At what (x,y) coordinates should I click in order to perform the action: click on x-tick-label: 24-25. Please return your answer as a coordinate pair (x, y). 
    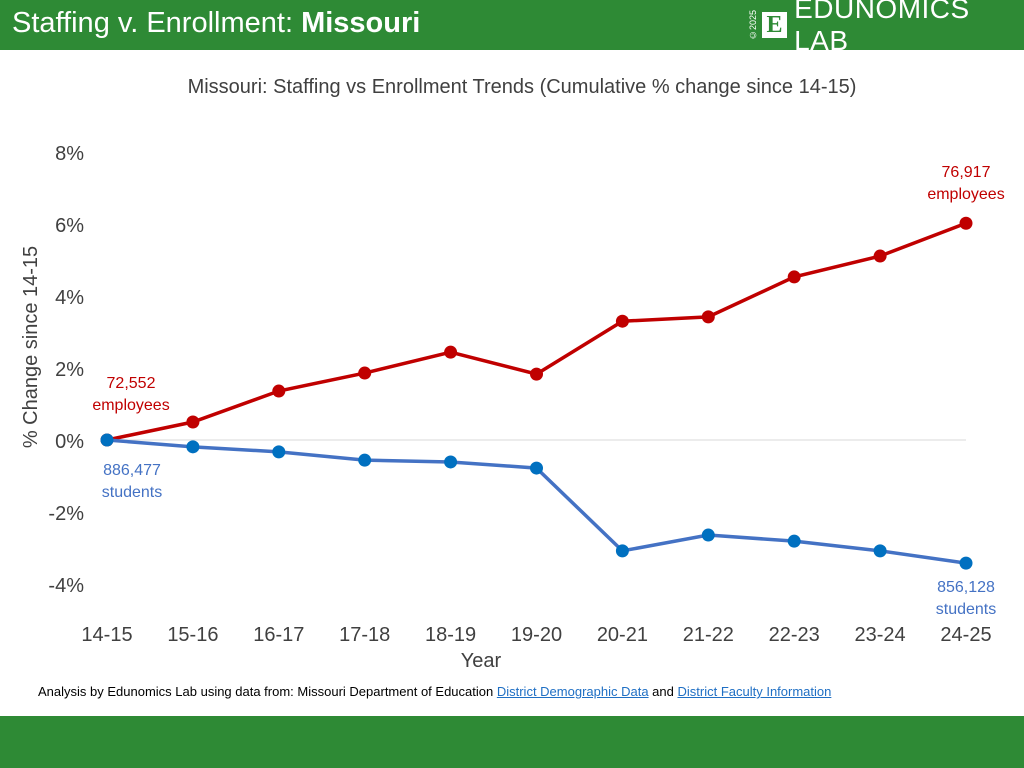
    Looking at the image, I should click on (965, 635).